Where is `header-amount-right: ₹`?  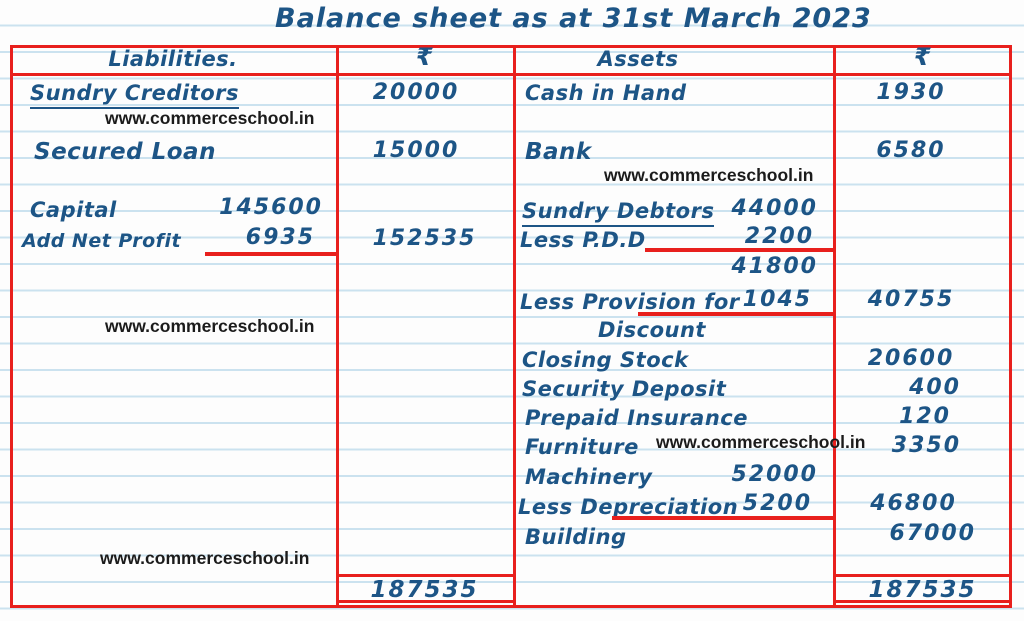 header-amount-right: ₹ is located at coordinates (922, 57).